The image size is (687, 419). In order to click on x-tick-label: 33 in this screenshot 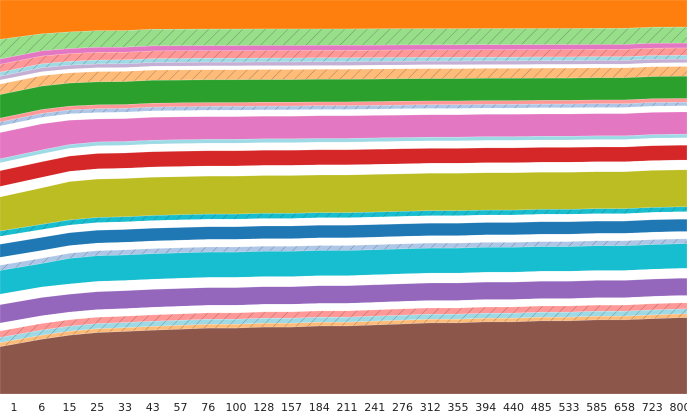, I will do `click(125, 407)`.